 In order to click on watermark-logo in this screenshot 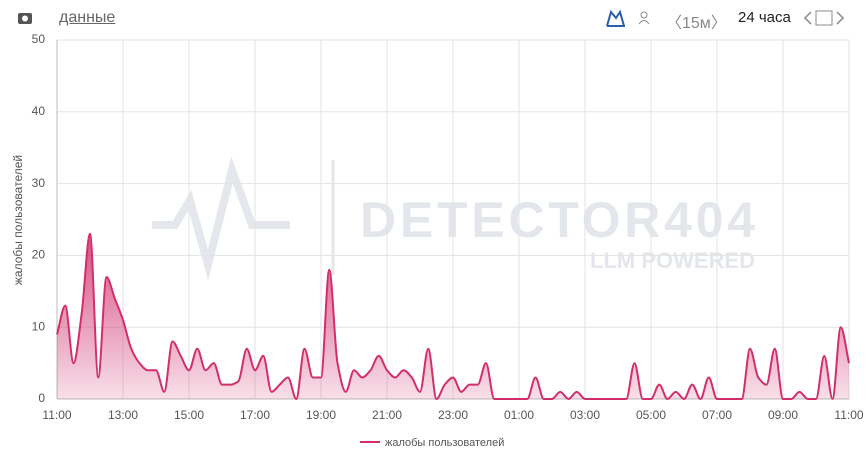, I will do `click(221, 218)`.